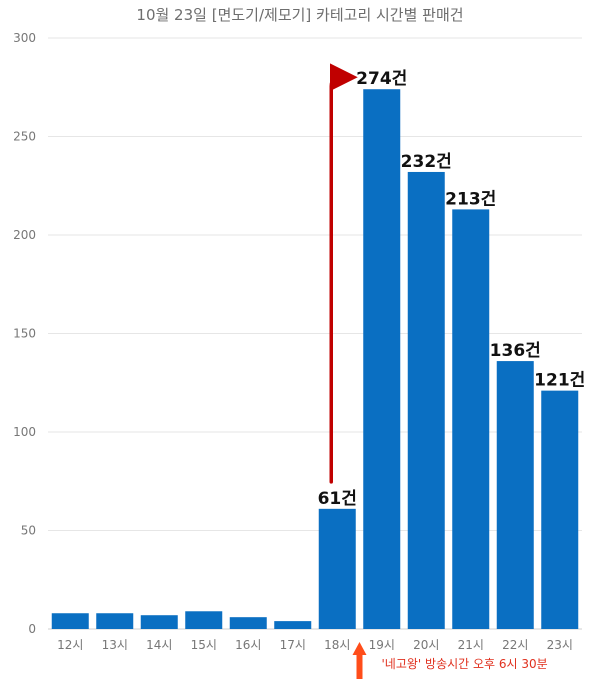  What do you see at coordinates (515, 645) in the screenshot?
I see `x-tick-label: 22시` at bounding box center [515, 645].